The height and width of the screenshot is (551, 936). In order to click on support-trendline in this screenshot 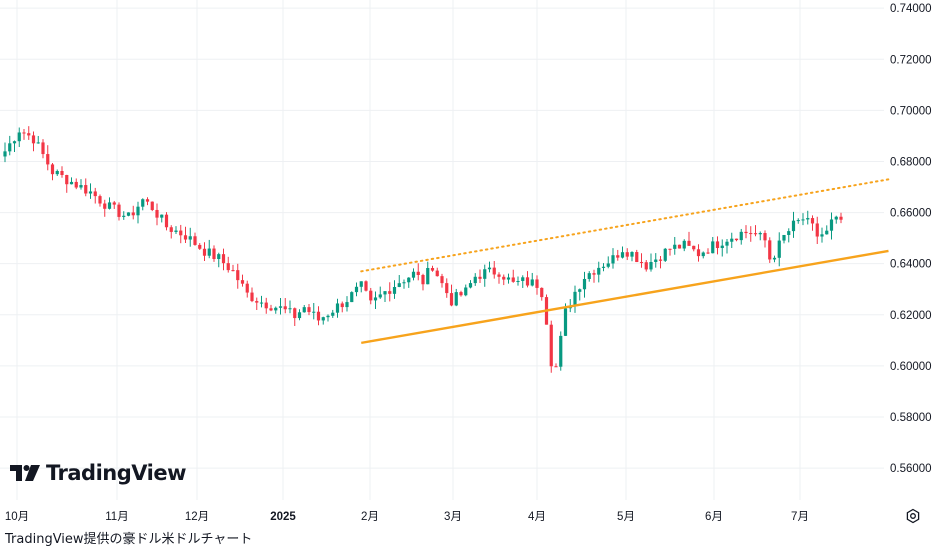, I will do `click(625, 297)`.